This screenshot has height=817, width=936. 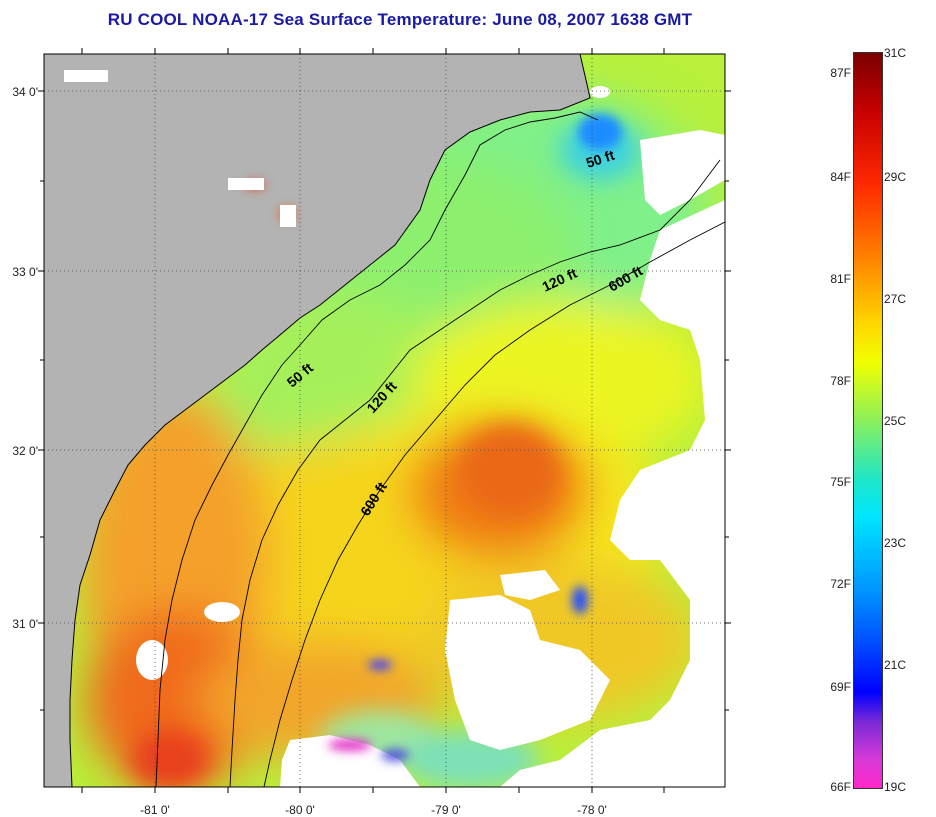 I want to click on lon-label-79: -79 0', so click(x=446, y=810).